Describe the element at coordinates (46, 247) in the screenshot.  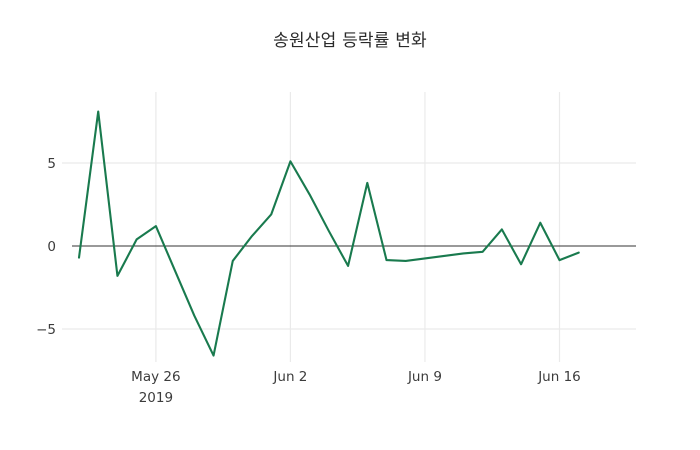
I see `y-axis-tick-labels: 5 0 −5` at that location.